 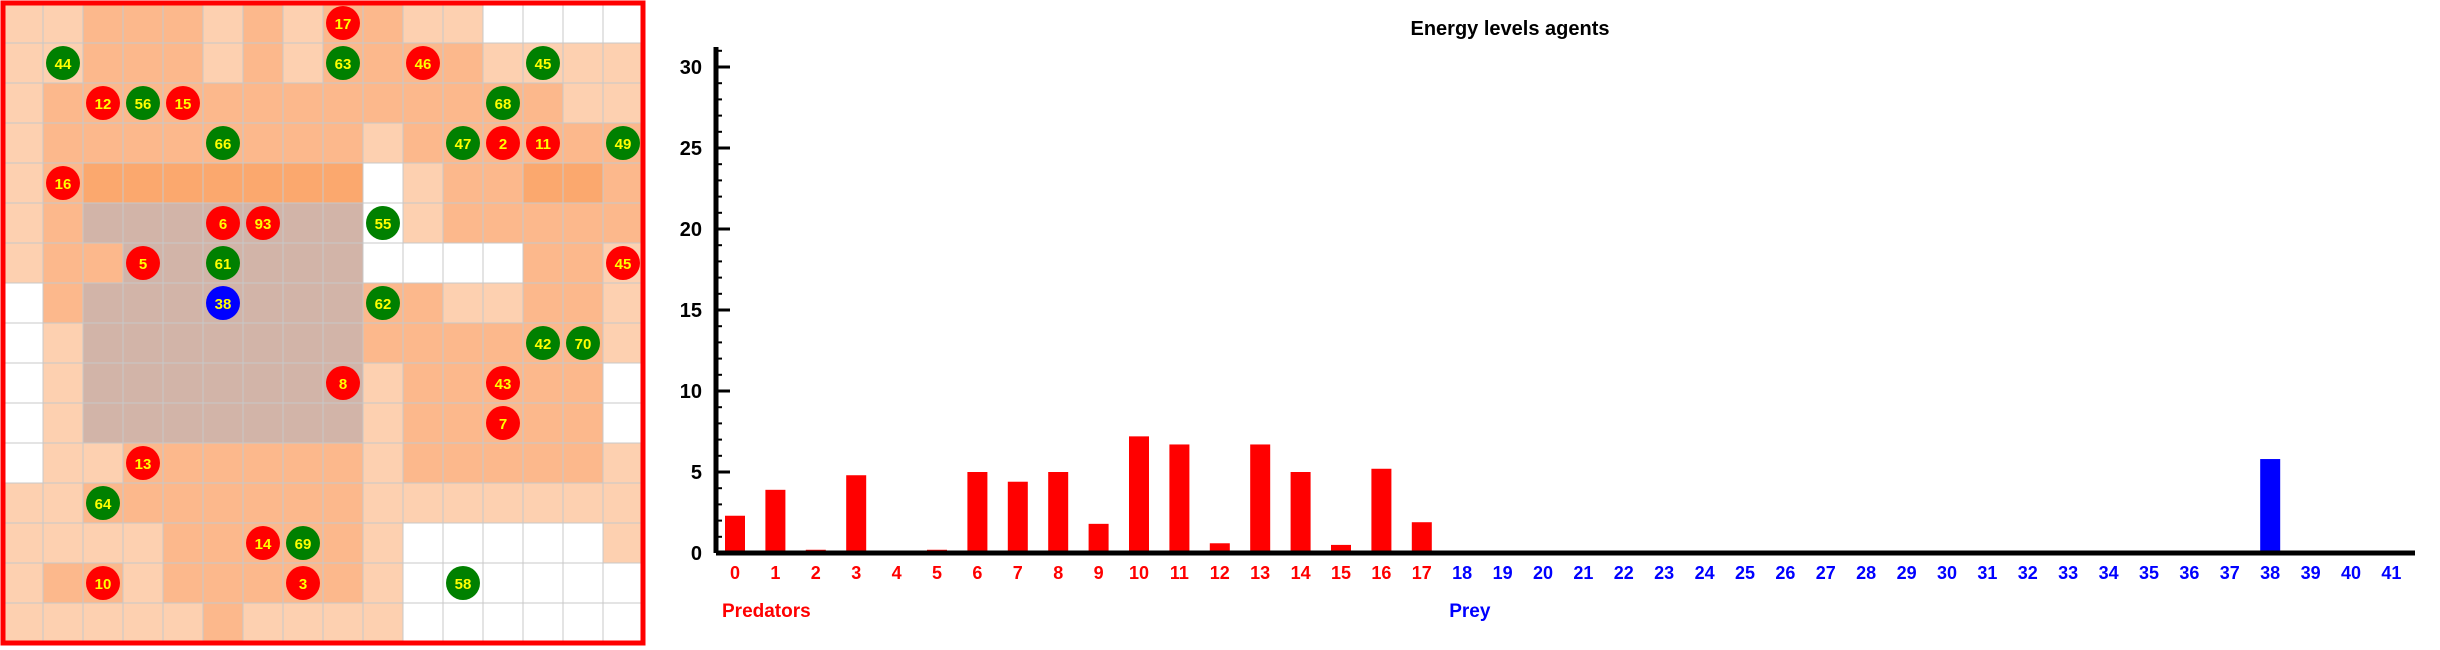 I want to click on prey-agent: 49, so click(x=623, y=143).